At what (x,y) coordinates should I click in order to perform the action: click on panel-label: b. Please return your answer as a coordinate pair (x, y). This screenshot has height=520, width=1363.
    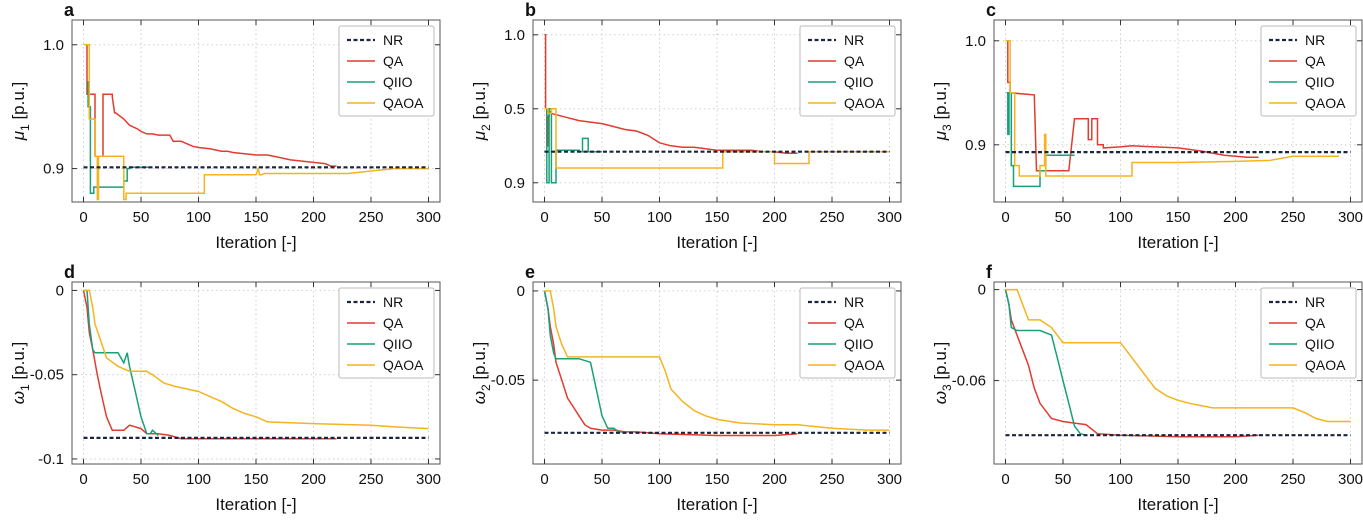
    Looking at the image, I should click on (530, 10).